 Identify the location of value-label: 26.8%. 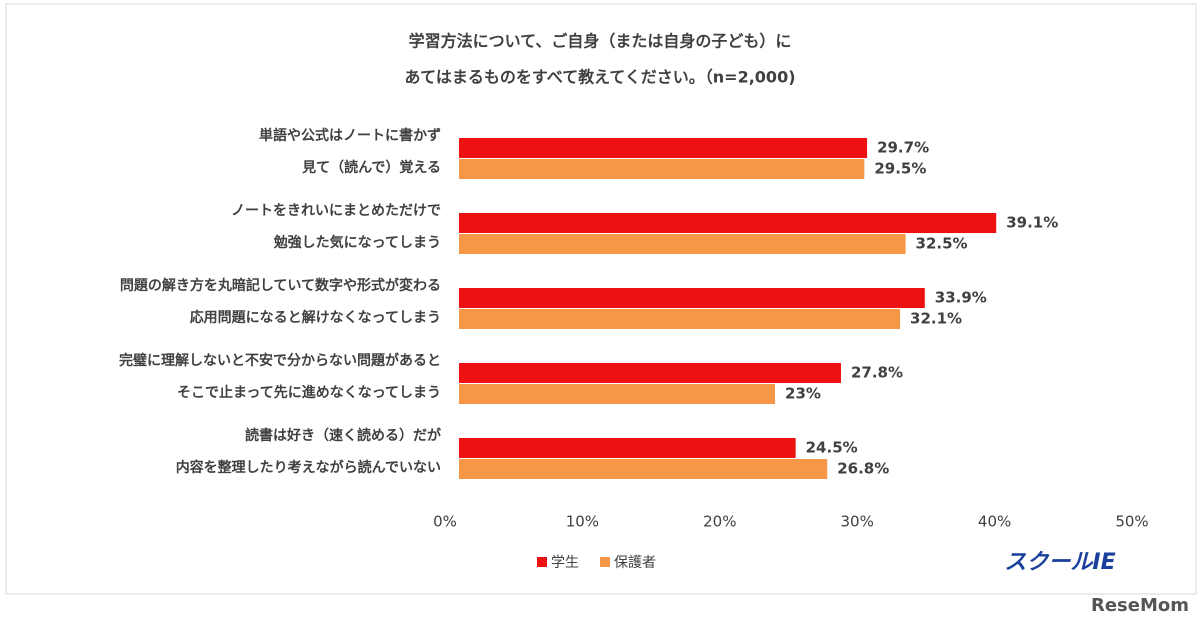
(863, 469).